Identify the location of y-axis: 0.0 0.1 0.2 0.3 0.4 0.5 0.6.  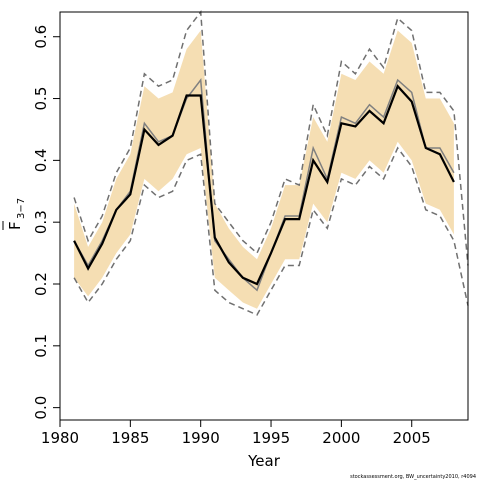
(46, 222).